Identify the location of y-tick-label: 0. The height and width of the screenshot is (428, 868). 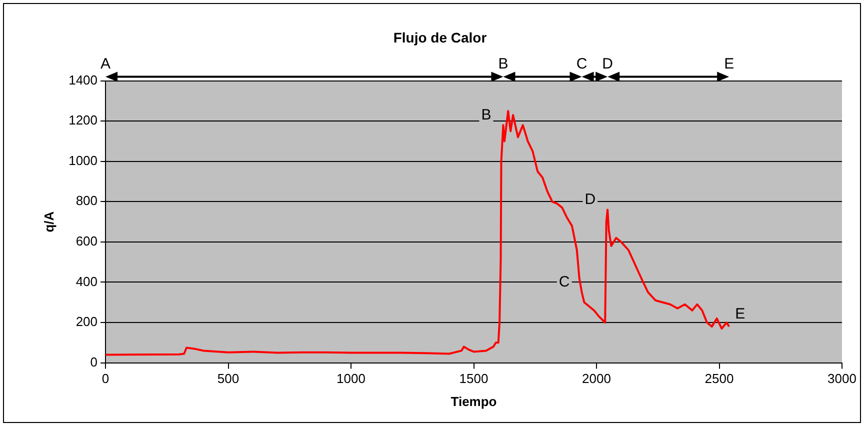
(94, 362).